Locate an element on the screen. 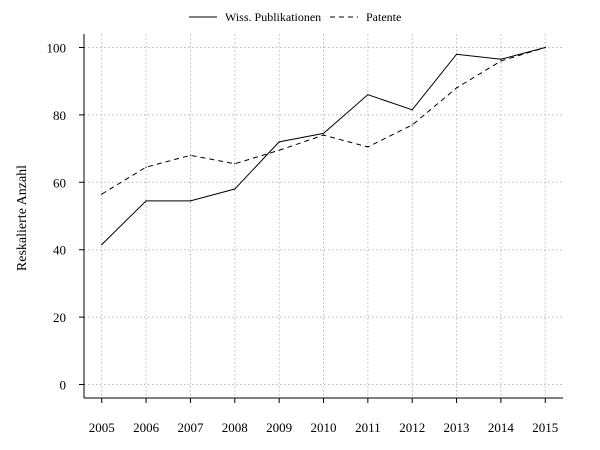 The height and width of the screenshot is (450, 600). x-tick-label: 2011 is located at coordinates (368, 427).